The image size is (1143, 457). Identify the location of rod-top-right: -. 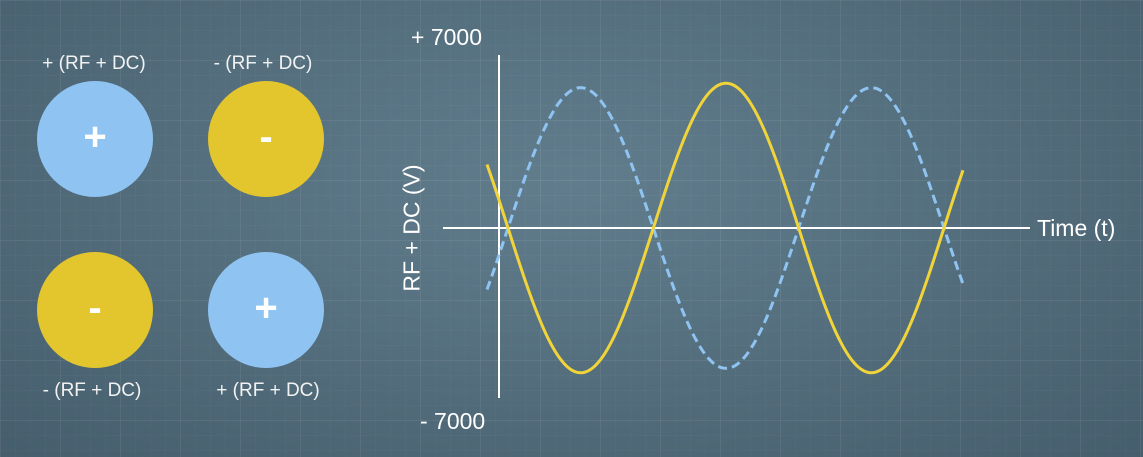
(266, 139).